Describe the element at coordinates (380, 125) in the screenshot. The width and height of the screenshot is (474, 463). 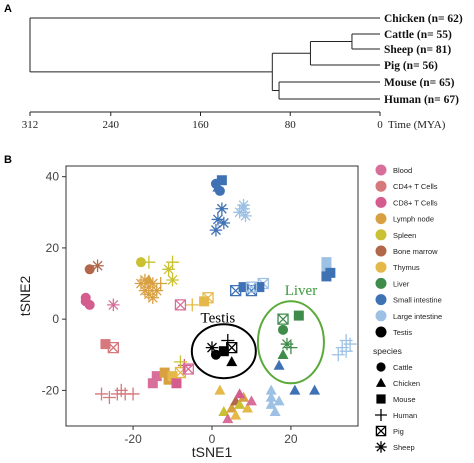
I see `time-axis-tick-label: 0` at that location.